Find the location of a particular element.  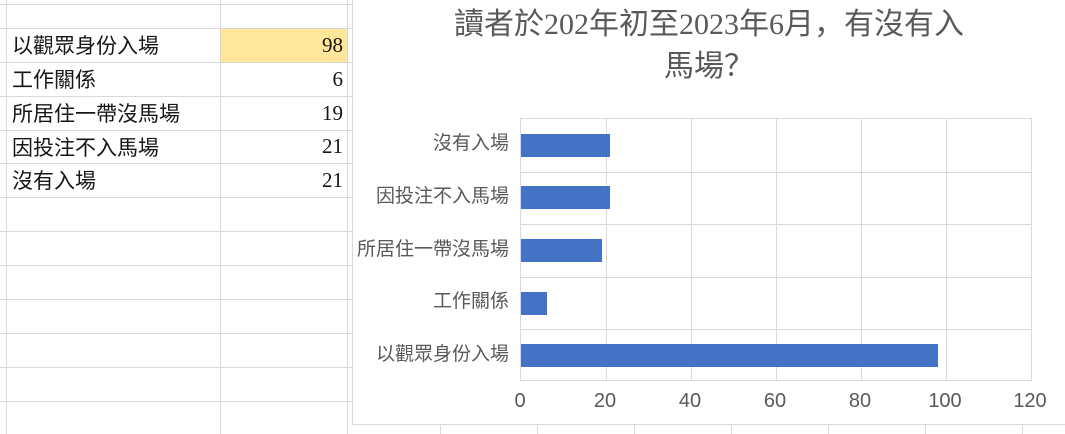

table-cell-label: 以觀眾身份入場 is located at coordinates (85, 46).